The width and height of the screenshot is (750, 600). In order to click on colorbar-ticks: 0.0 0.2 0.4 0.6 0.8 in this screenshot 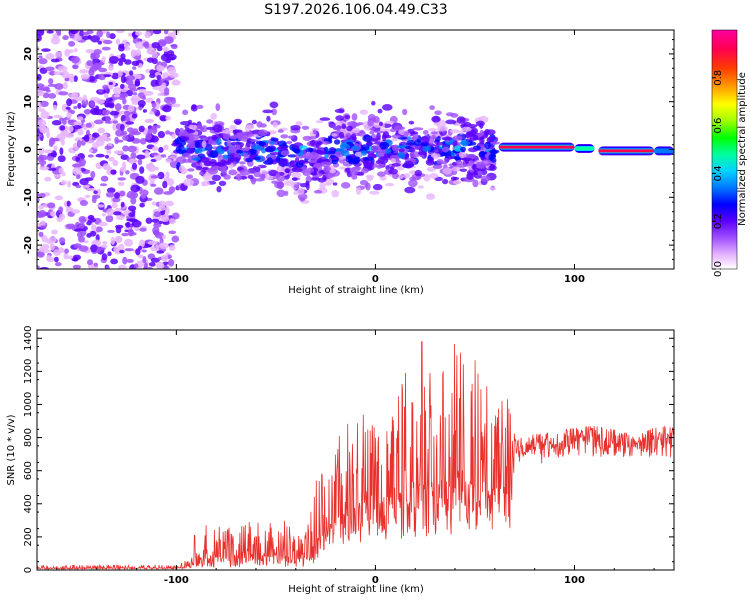, I will do `click(718, 173)`.